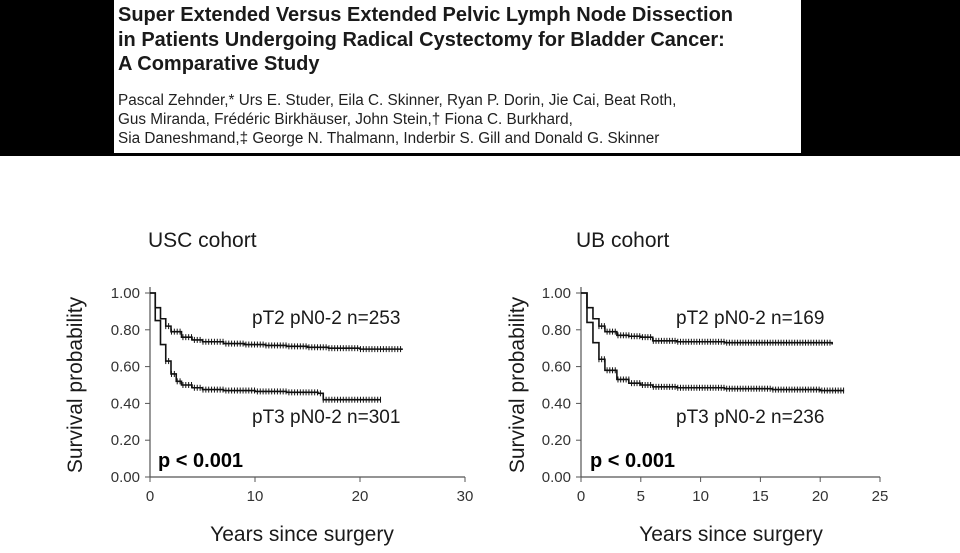 The height and width of the screenshot is (553, 960). Describe the element at coordinates (219, 64) in the screenshot. I see `paper-title-line: A Comparative Study` at that location.